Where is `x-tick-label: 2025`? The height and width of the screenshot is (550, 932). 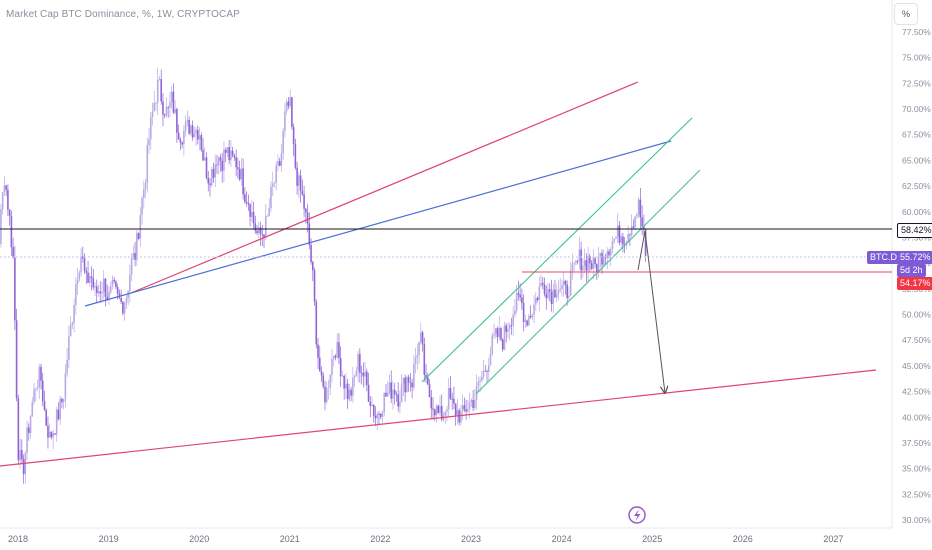
x-tick-label: 2025 is located at coordinates (652, 539).